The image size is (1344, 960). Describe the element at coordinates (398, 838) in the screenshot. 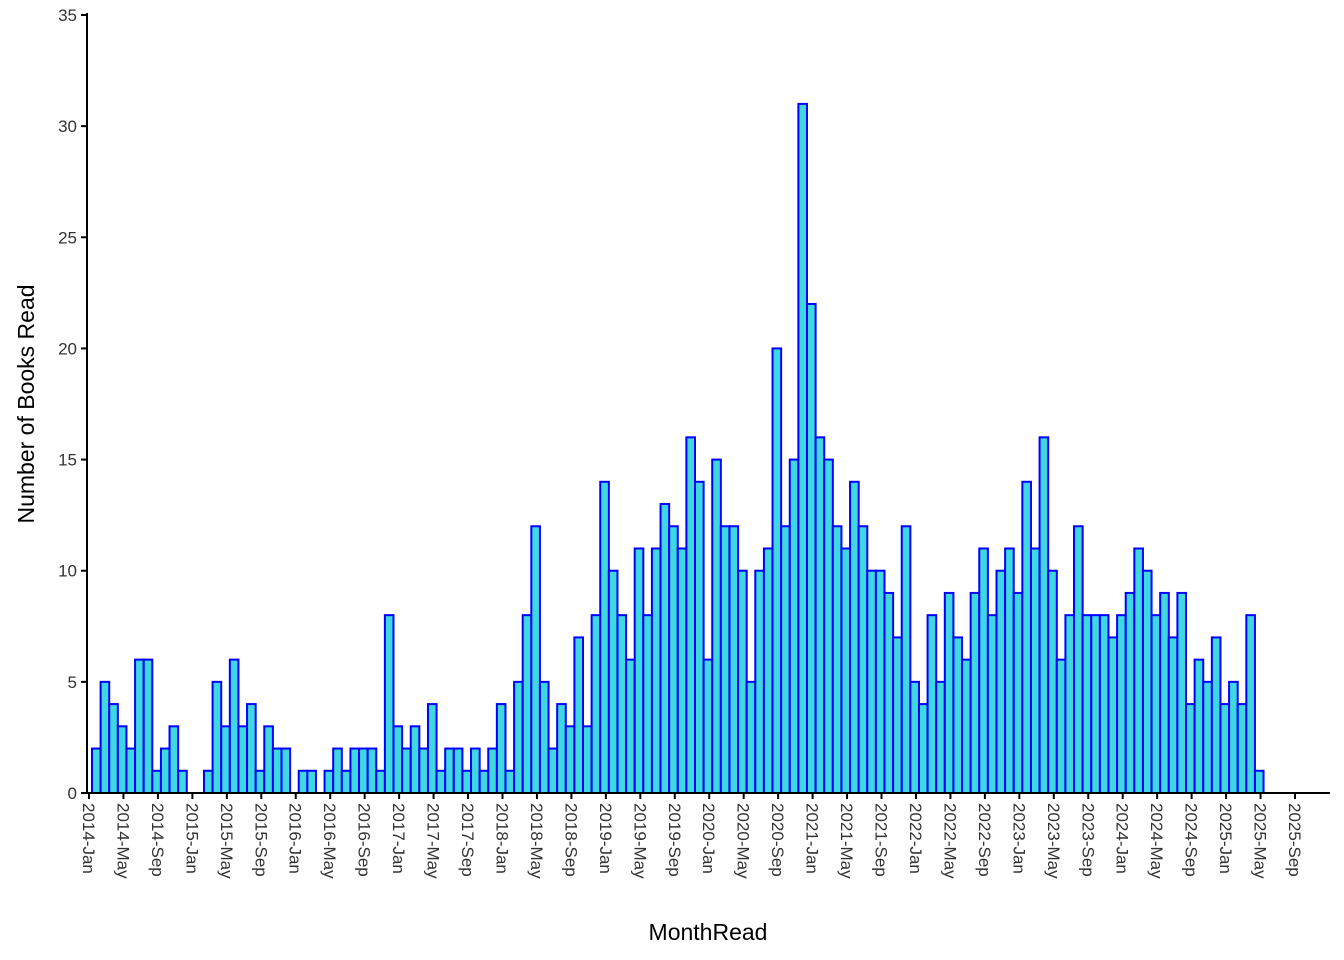

I see `x-tick-label: 2017-Jan` at that location.